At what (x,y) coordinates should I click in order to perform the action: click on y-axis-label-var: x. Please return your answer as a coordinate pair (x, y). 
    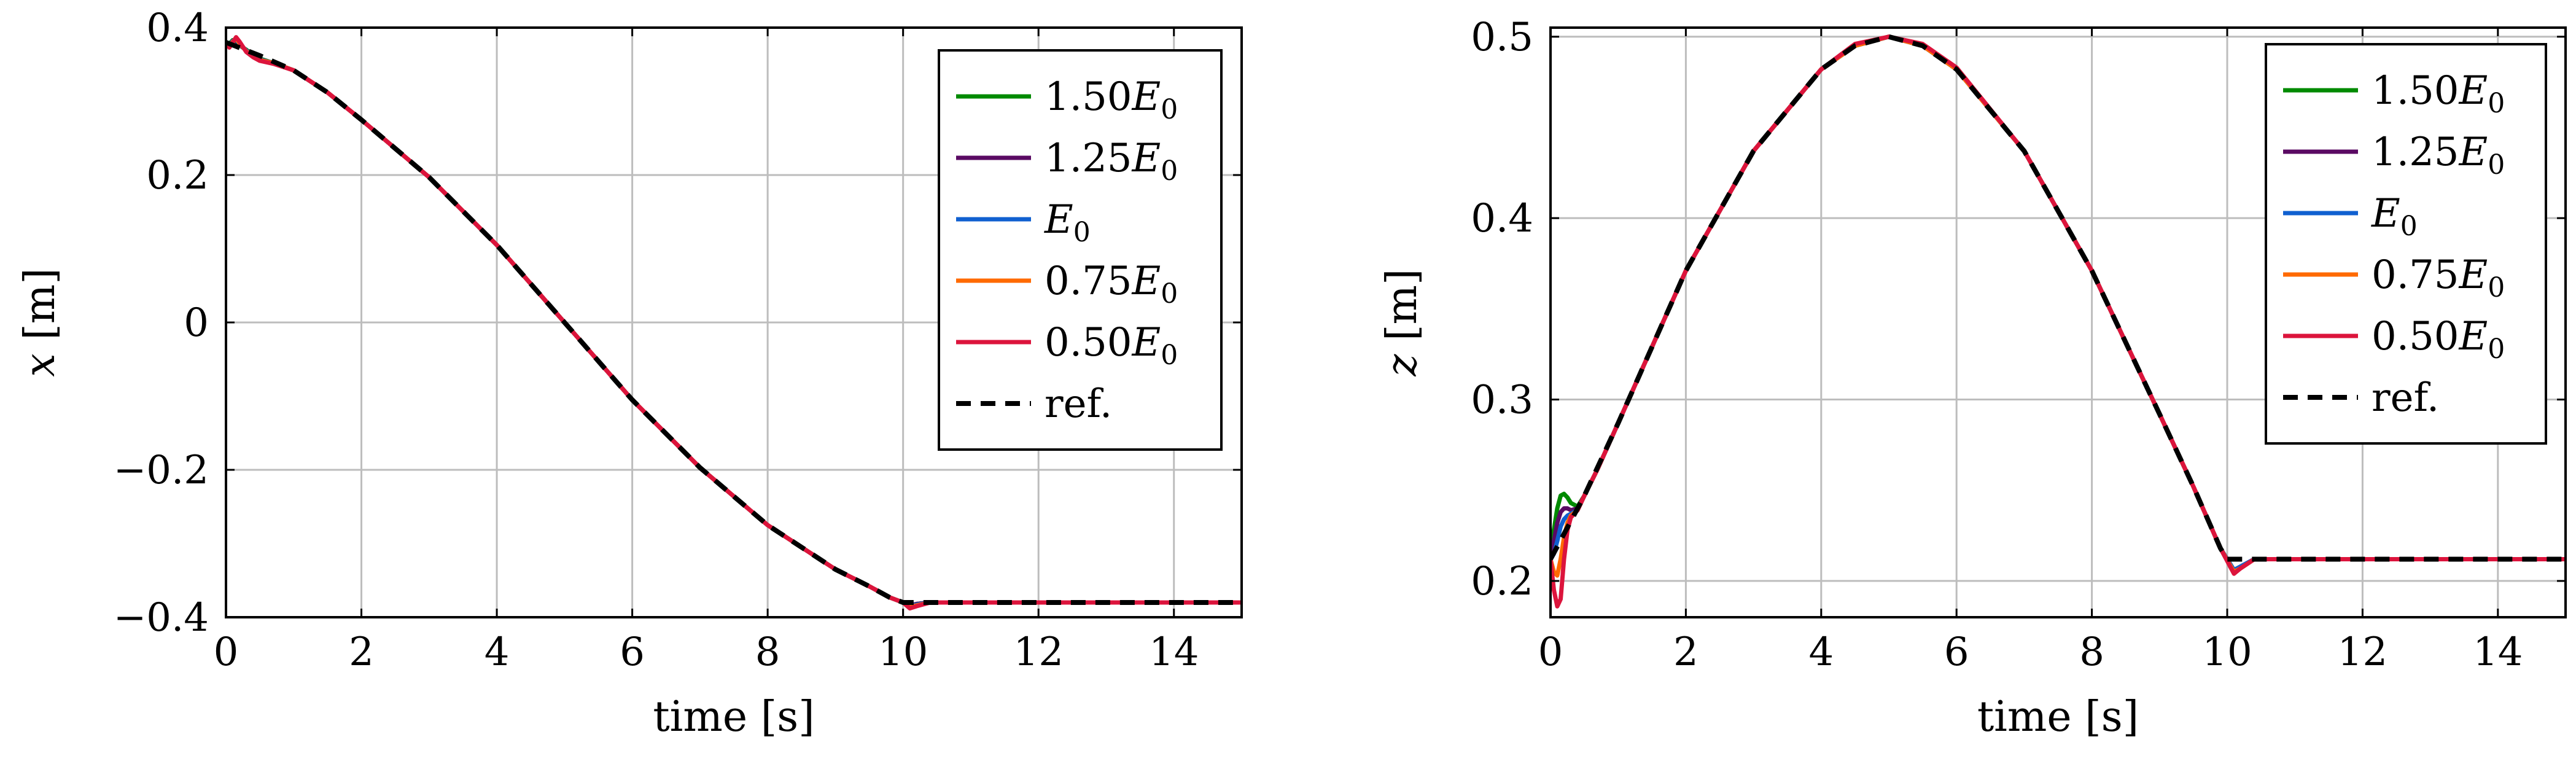
    Looking at the image, I should click on (40, 364).